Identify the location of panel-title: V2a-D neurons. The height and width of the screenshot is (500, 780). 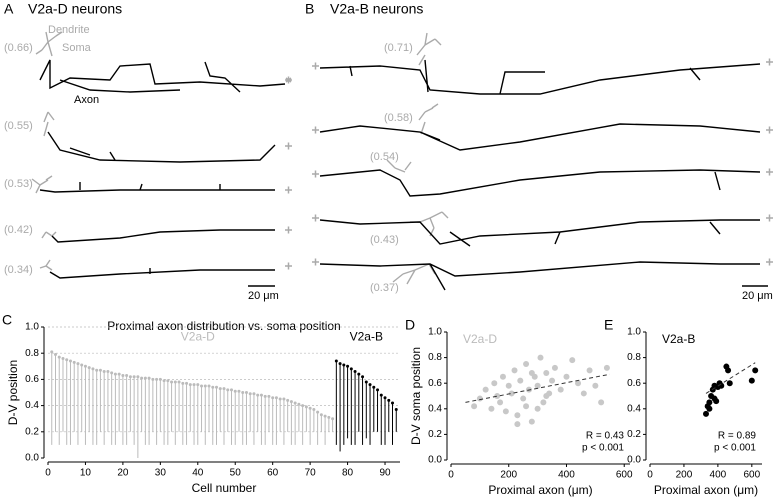
(75, 9).